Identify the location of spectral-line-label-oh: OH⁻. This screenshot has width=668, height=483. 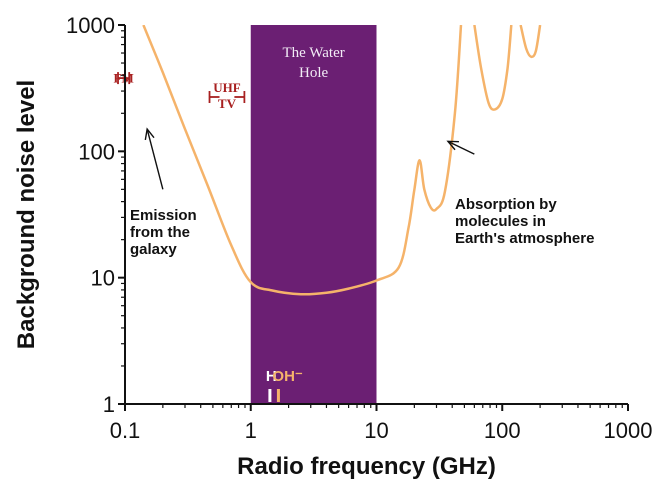
(287, 376).